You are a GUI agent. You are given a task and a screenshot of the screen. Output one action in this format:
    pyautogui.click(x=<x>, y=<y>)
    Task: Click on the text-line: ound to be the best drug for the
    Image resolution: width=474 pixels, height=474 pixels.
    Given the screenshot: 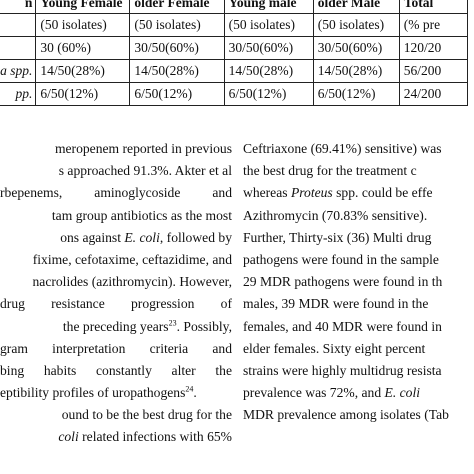 What is the action you would take?
    pyautogui.click(x=146, y=415)
    